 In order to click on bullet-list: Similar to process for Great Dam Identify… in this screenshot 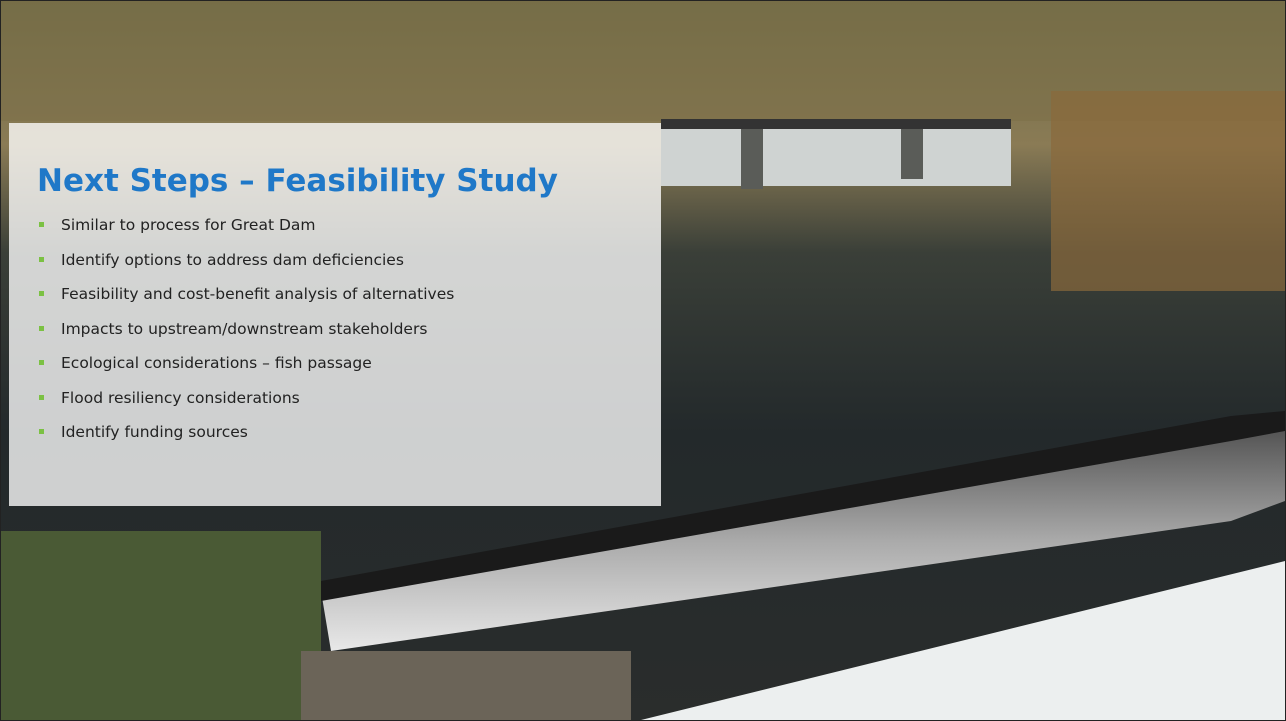, I will do `click(246, 336)`.